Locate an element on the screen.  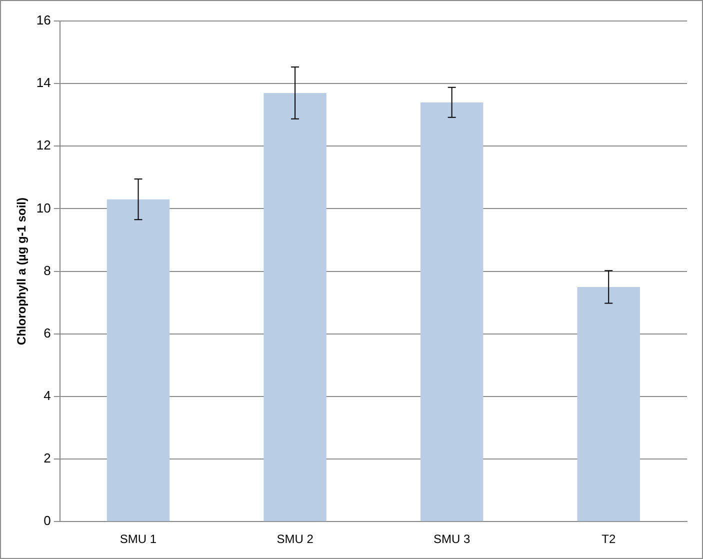
y-tick-label: 8 is located at coordinates (47, 270).